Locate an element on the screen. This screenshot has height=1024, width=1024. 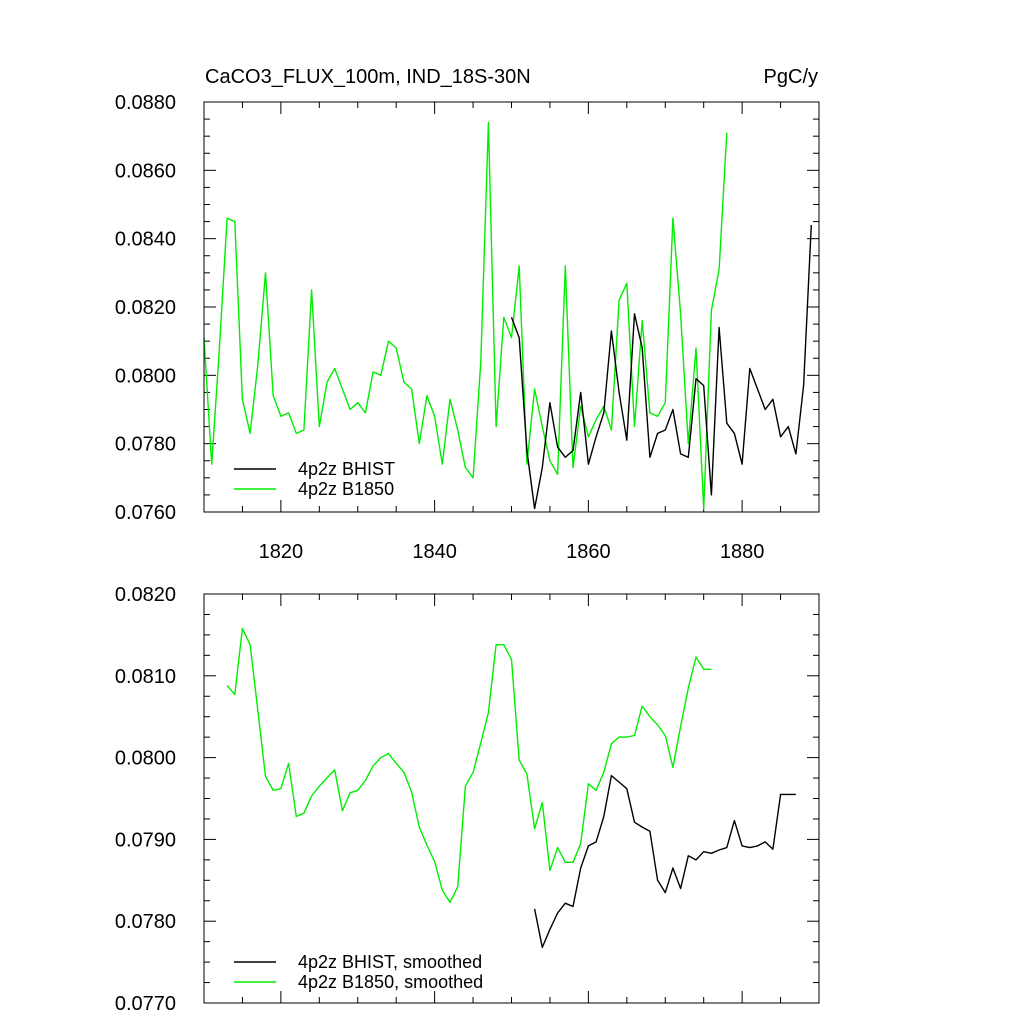
y-tick-label: 0.0860 is located at coordinates (145, 171).